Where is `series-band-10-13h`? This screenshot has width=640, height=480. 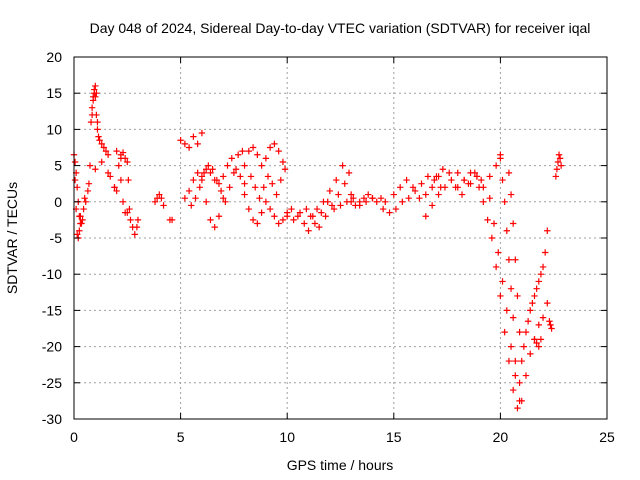
series-band-10-13h is located at coordinates (319, 205).